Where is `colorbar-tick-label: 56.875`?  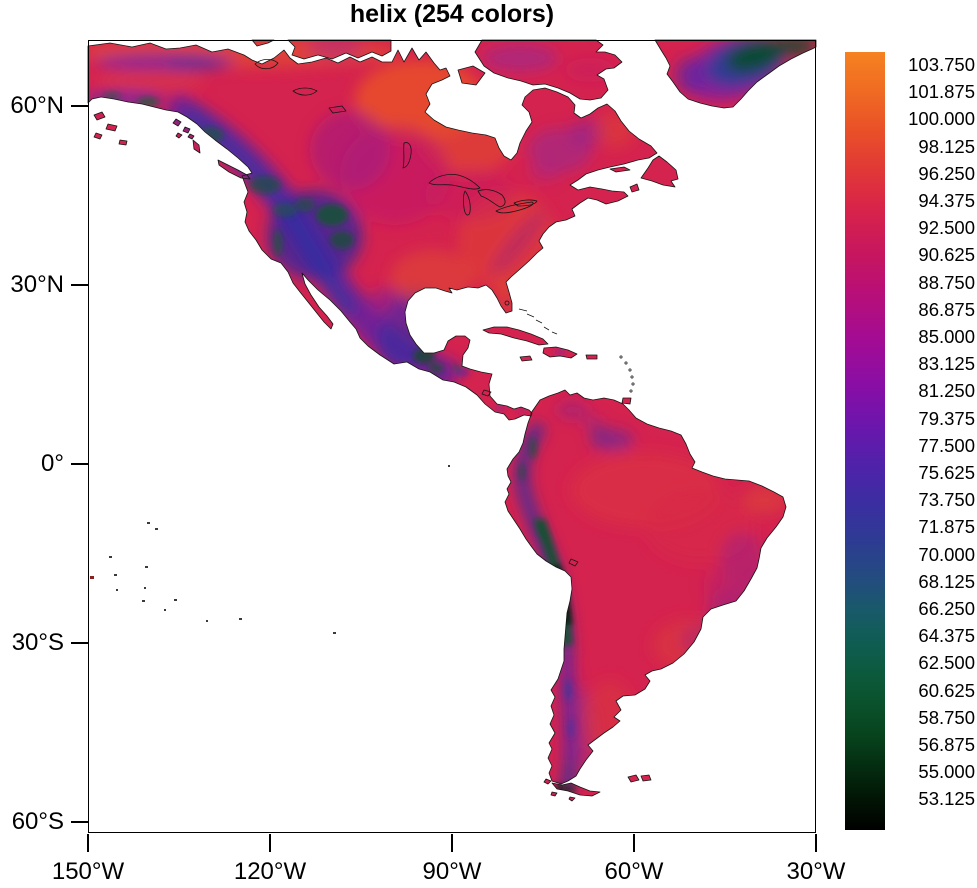
colorbar-tick-label: 56.875 is located at coordinates (946, 744).